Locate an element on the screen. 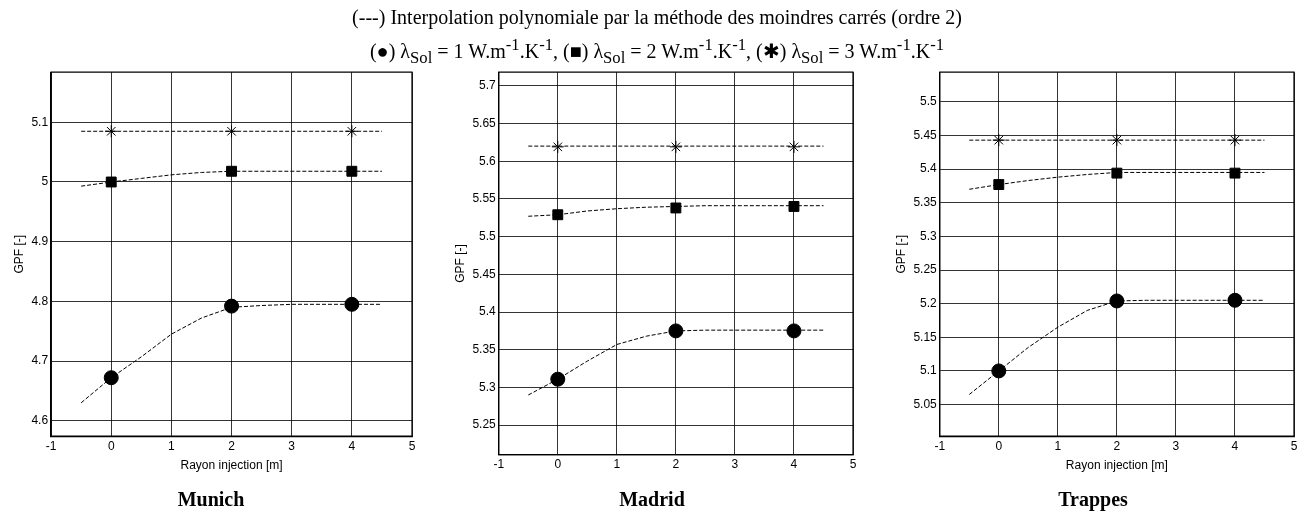 This screenshot has width=1314, height=522. text: (●) λ$_{Sol}$ = 1 W.m$^{-1}$.K$^{-1}$, (■) λ$_{Sol}$ = 2 W.m$^{-1}$.K$^{-1}$, (✱) λ$_{Sol}$ = 3 W.m$^{-1}$.K$^{-1}$ is located at coordinates (657, 51).